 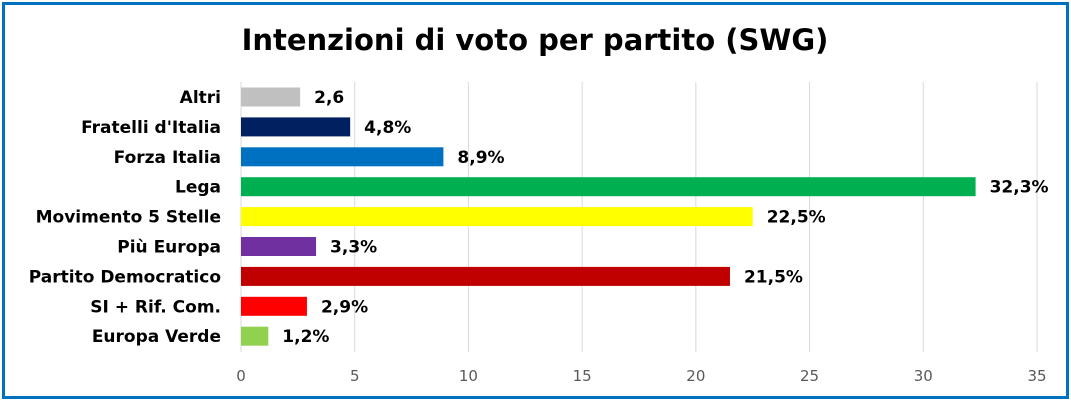 I want to click on data-label: 4,8%, so click(x=387, y=128).